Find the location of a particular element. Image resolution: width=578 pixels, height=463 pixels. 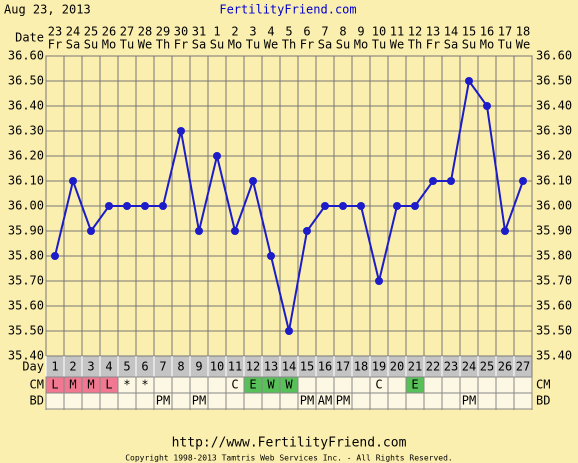

date-label: 10 is located at coordinates (379, 32).